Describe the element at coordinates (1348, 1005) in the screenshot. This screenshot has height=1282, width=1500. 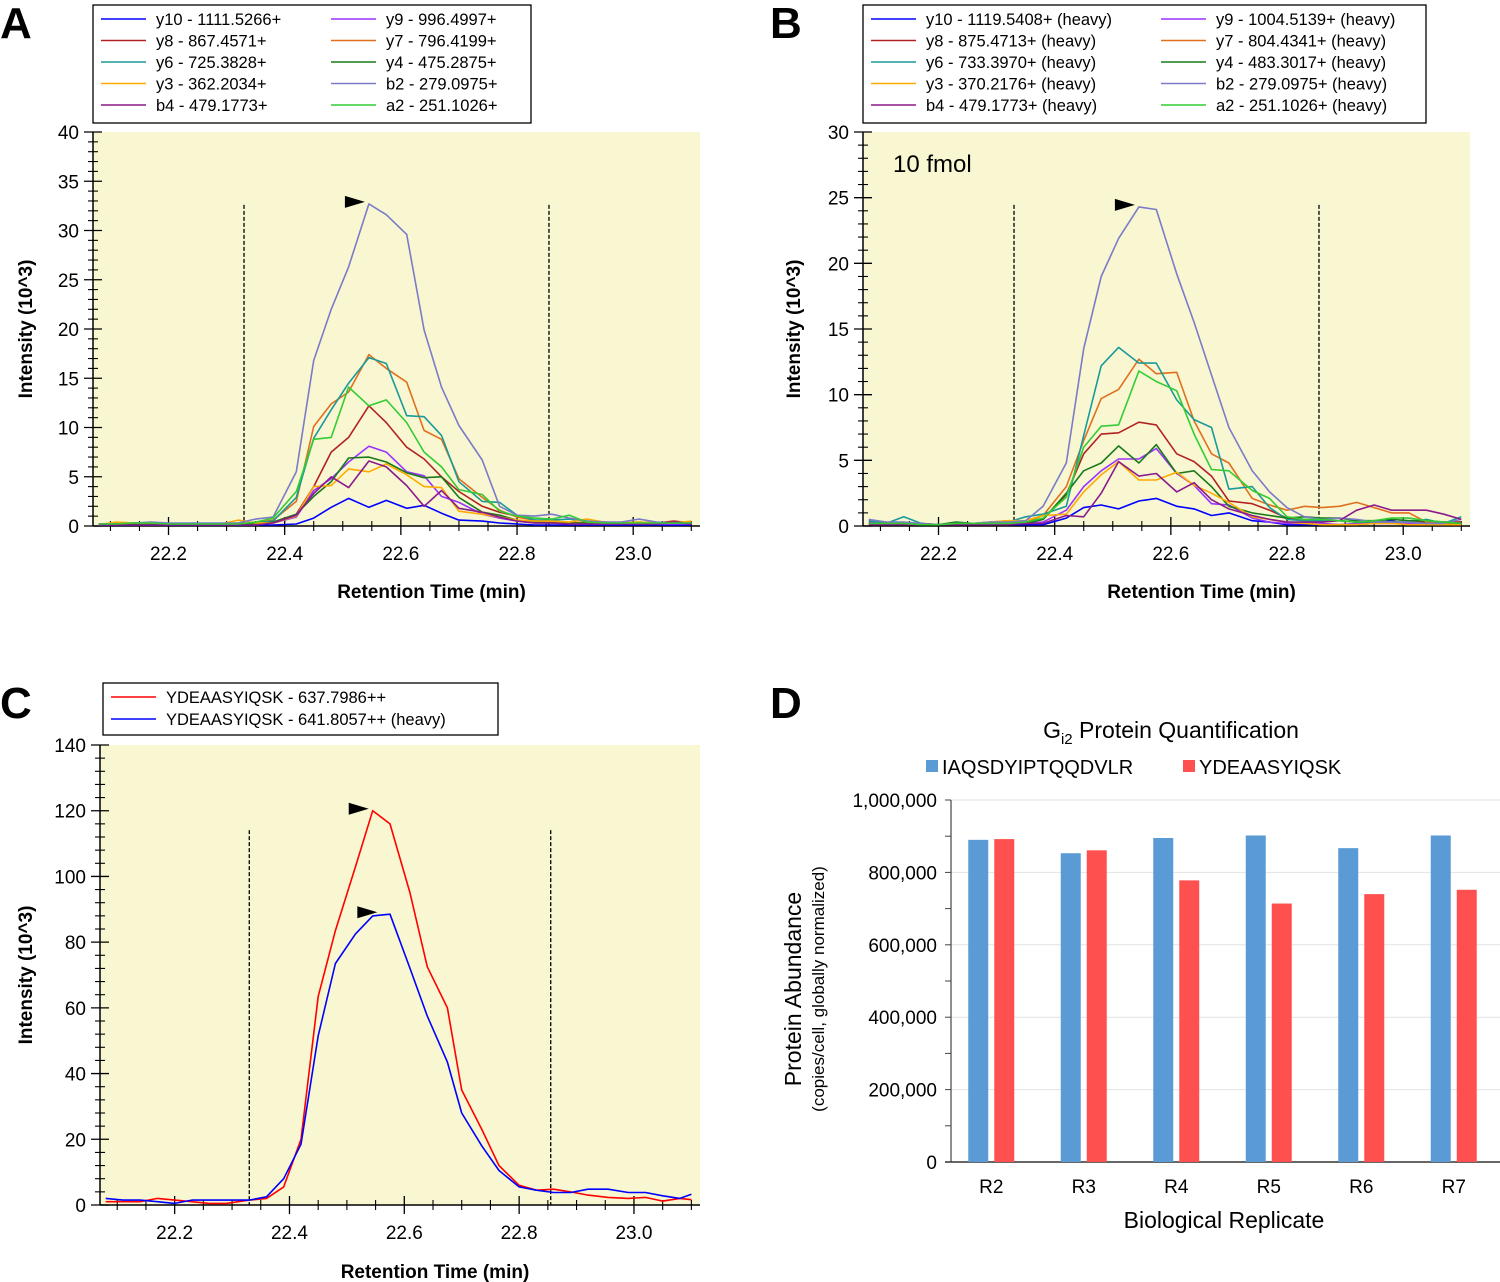
I see `bar-r6-iaqsdyiptqqdvlr` at that location.